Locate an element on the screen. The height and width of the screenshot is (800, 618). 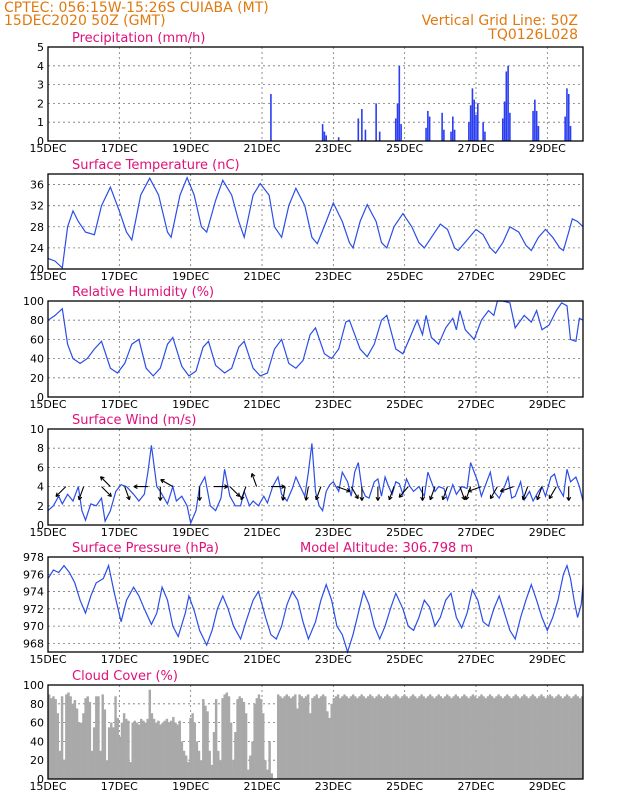
temperature-xtick-label: 25DEC is located at coordinates (404, 276).